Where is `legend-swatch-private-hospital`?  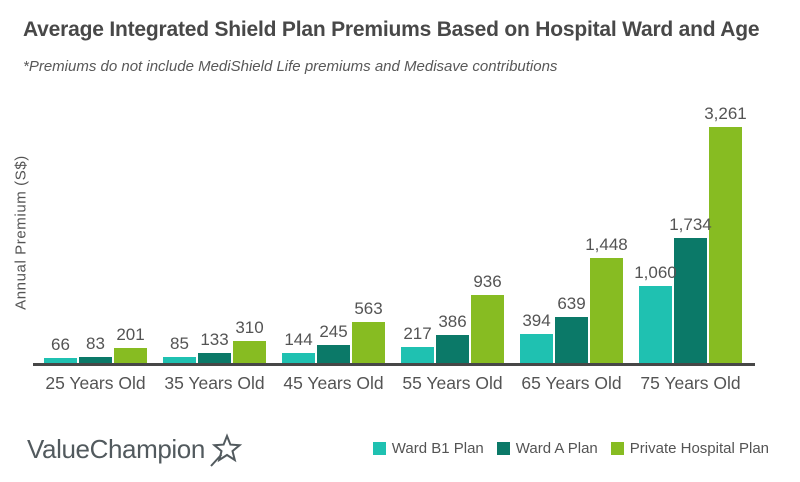 legend-swatch-private-hospital is located at coordinates (617, 448).